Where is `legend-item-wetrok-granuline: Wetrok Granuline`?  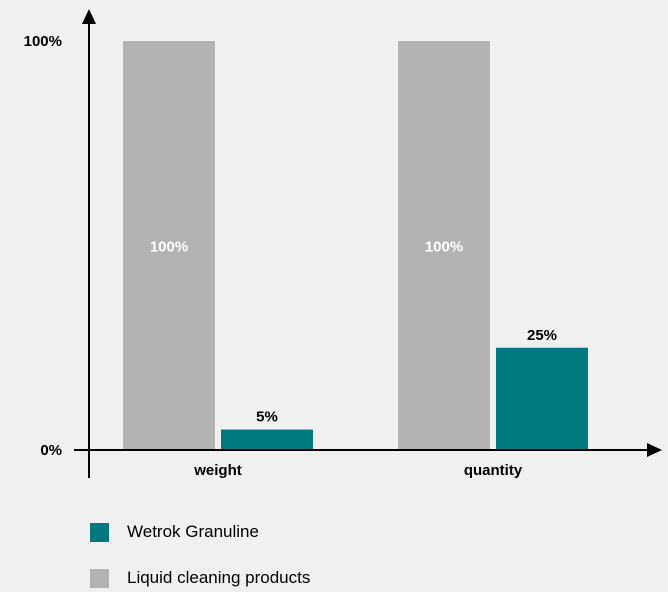
legend-item-wetrok-granuline: Wetrok Granuline is located at coordinates (174, 532).